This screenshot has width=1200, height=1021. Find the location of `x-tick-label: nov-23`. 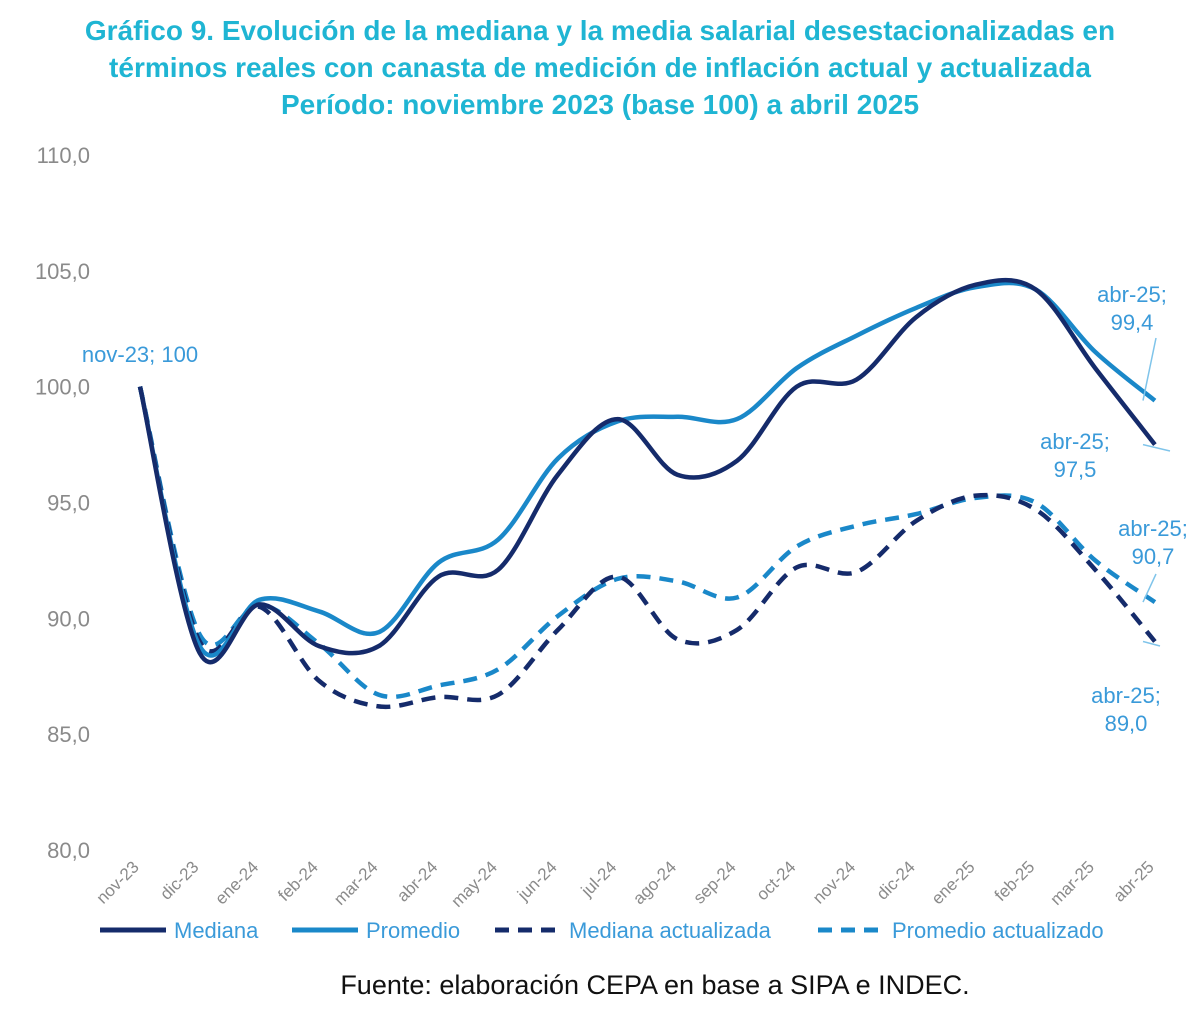

x-tick-label: nov-23 is located at coordinates (118, 882).